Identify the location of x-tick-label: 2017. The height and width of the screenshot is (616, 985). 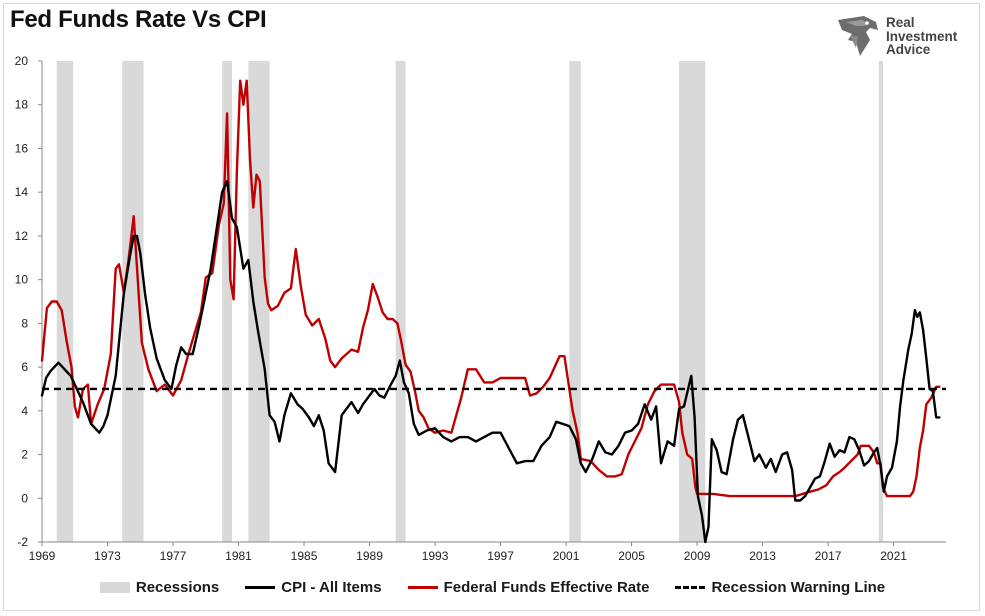
(828, 556).